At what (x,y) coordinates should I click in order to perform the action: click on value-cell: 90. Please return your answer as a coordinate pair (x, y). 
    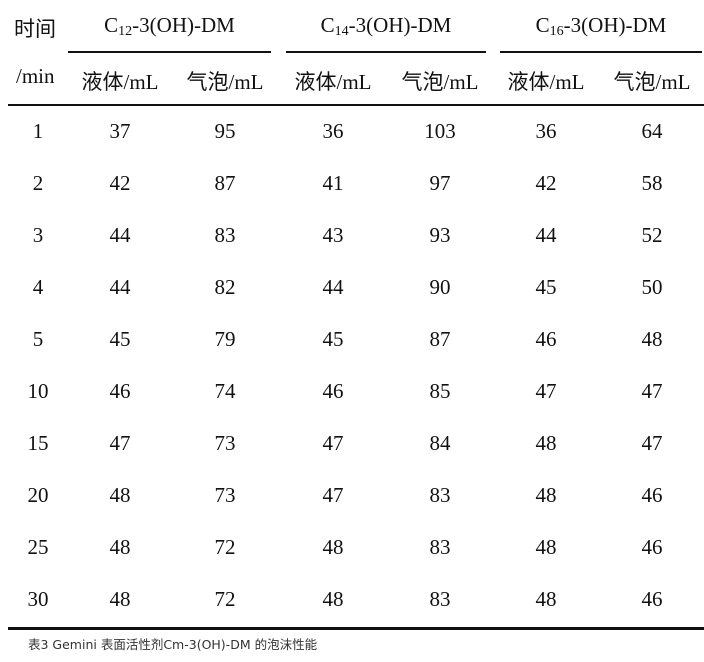
    Looking at the image, I should click on (440, 287).